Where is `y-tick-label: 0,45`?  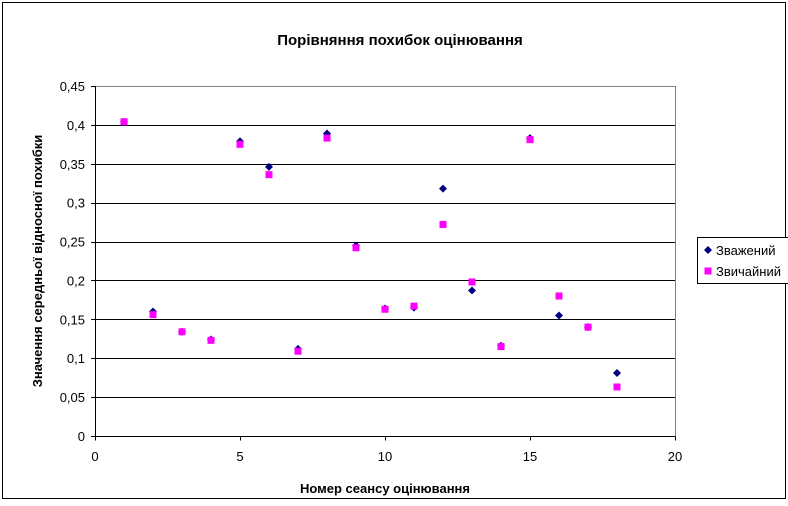 y-tick-label: 0,45 is located at coordinates (72, 86).